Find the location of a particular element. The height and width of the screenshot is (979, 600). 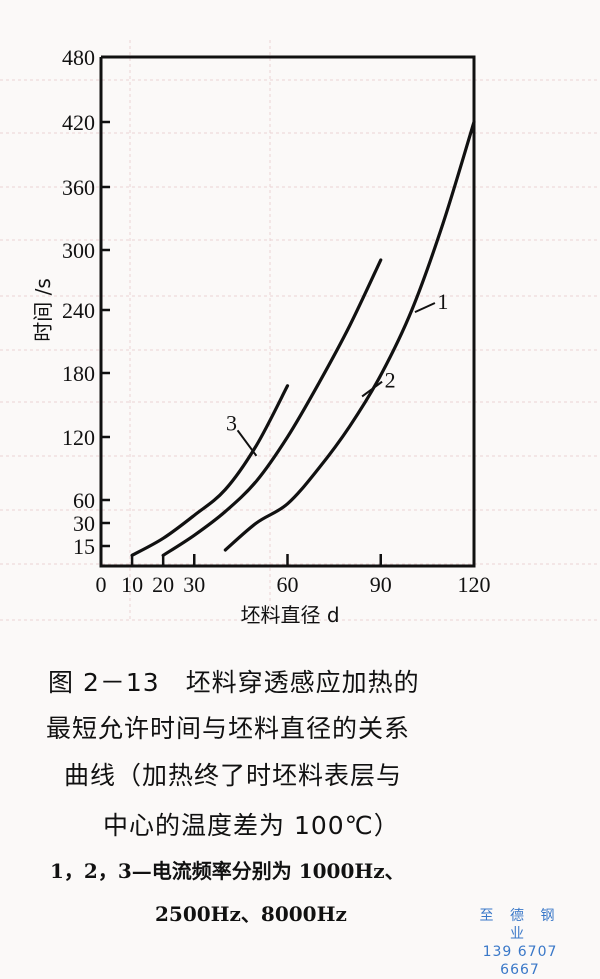

series-label-1: 1 is located at coordinates (442, 301).